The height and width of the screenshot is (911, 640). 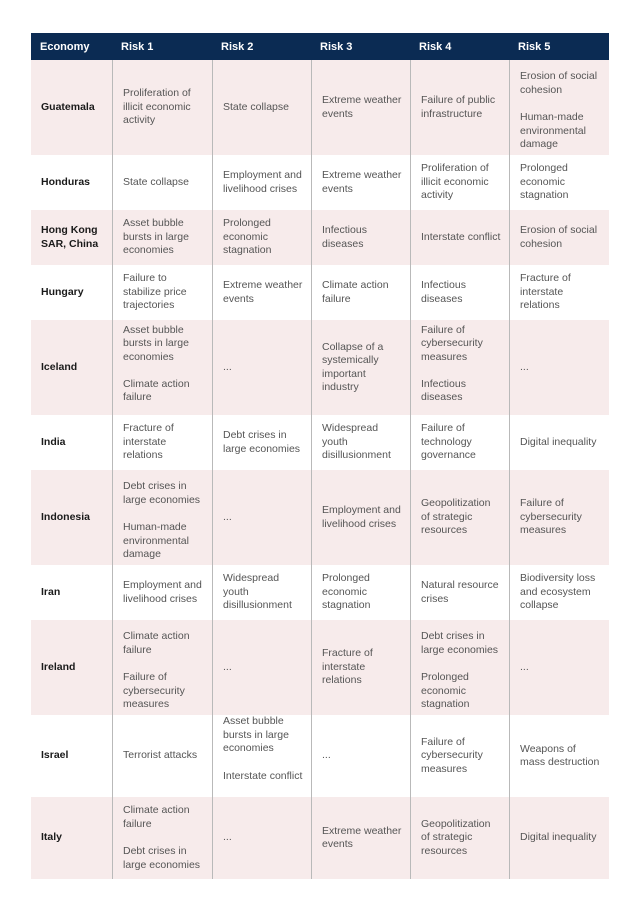 What do you see at coordinates (137, 46) in the screenshot?
I see `header-risk-1: Risk 1` at bounding box center [137, 46].